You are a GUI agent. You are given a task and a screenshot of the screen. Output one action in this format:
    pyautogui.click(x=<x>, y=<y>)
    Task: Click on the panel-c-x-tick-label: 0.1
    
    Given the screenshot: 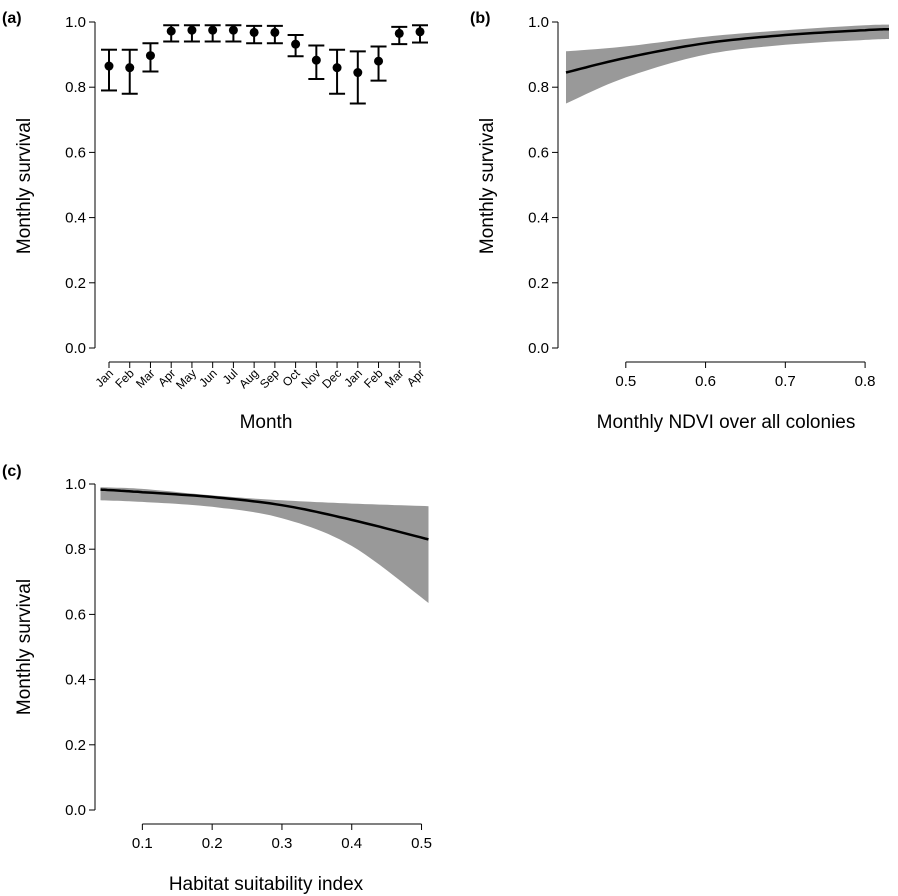 What is the action you would take?
    pyautogui.click(x=142, y=843)
    